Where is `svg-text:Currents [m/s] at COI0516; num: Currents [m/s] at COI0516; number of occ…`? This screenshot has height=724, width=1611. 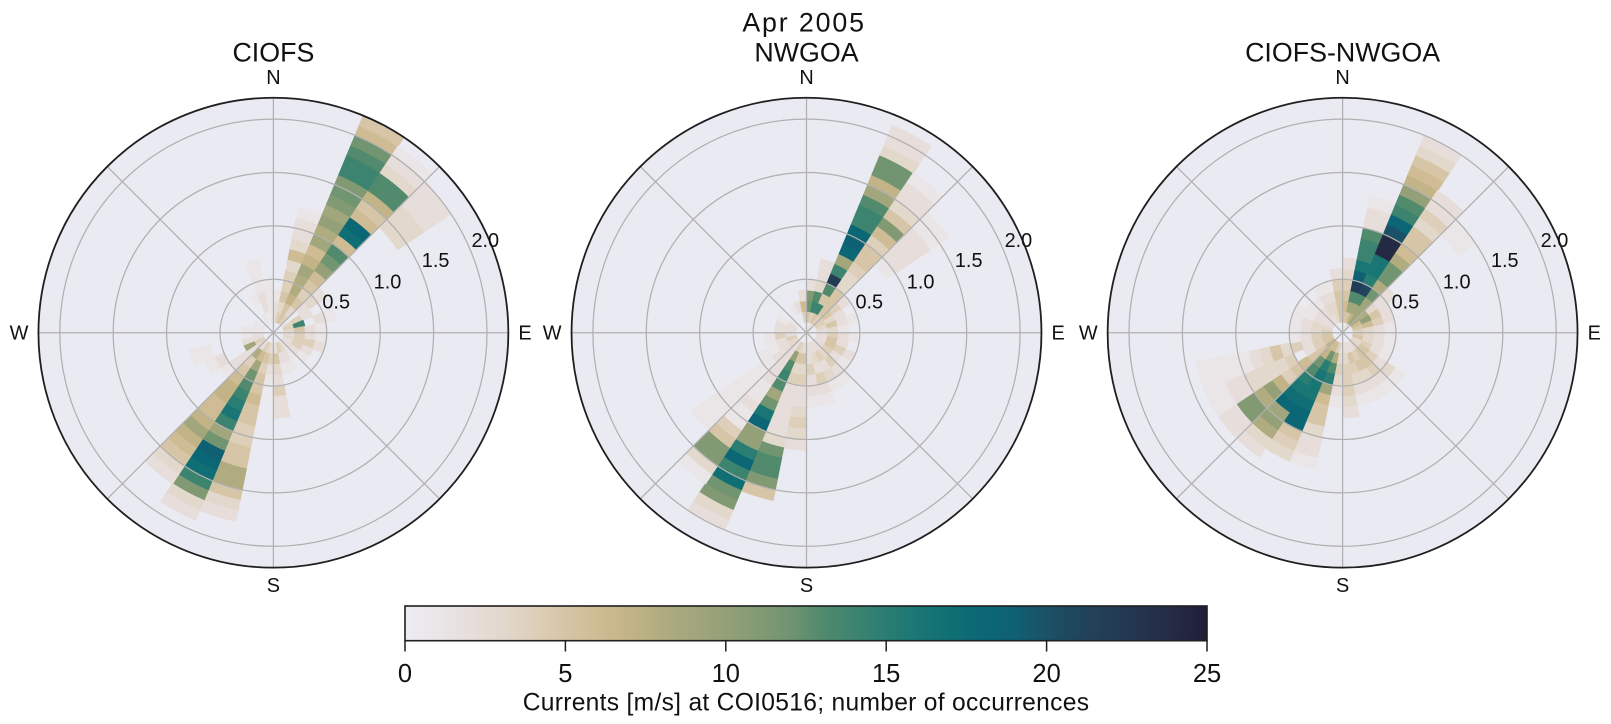
svg-text:Currents [m/s] at COI0516; num: Currents [m/s] at COI0516; number of occ… is located at coordinates (806, 703).